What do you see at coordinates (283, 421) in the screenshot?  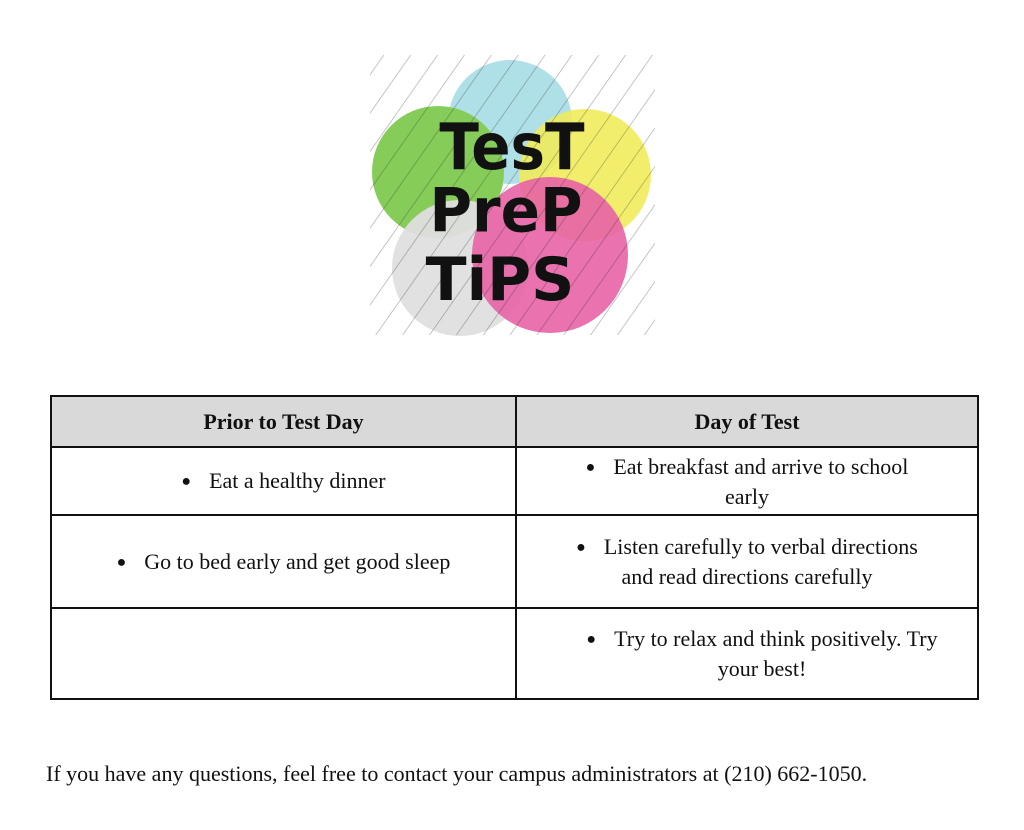 I see `header-prior-to-test-day: Prior to Test Day` at bounding box center [283, 421].